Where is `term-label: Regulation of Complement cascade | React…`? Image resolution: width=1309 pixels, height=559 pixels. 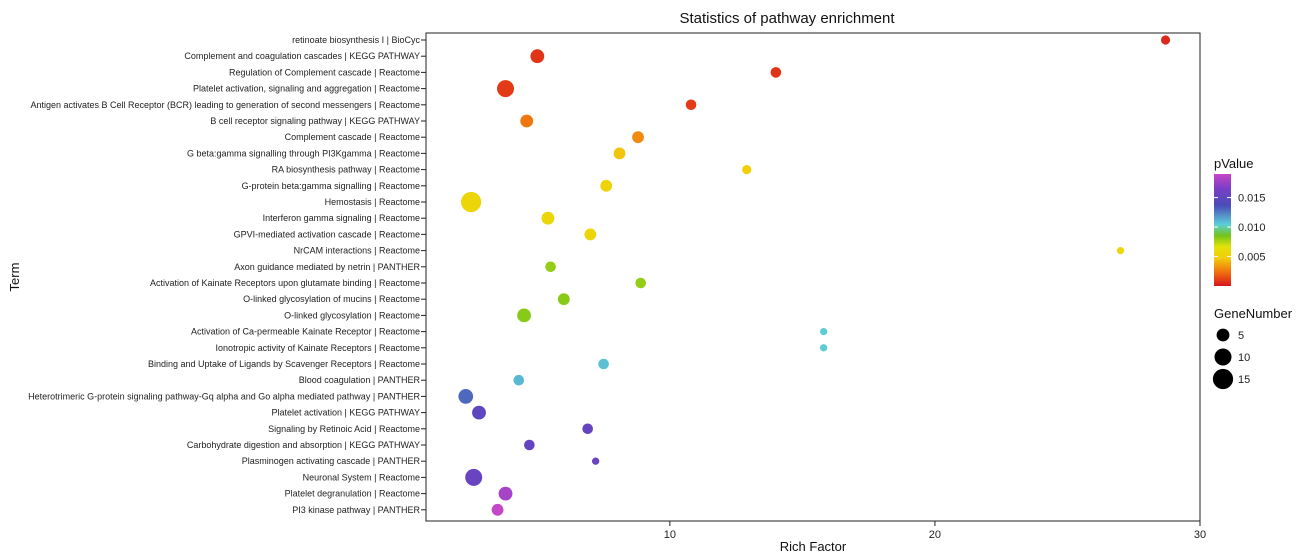 term-label: Regulation of Complement cascade | React… is located at coordinates (324, 72).